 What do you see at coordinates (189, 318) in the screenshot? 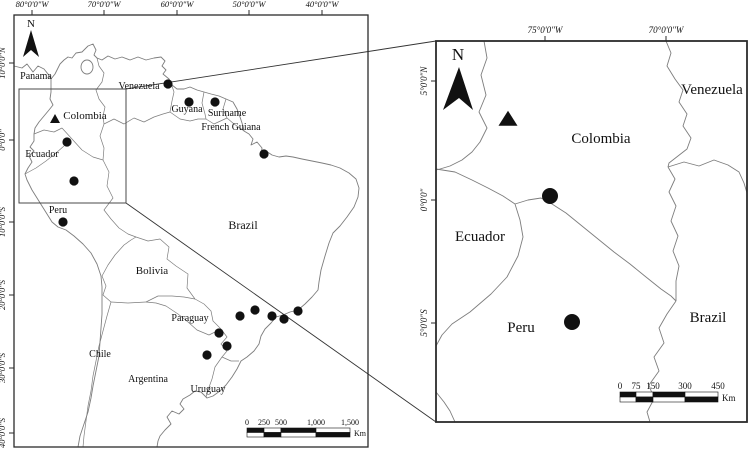
I see `country-label-paraguay: Paraguay` at bounding box center [189, 318].